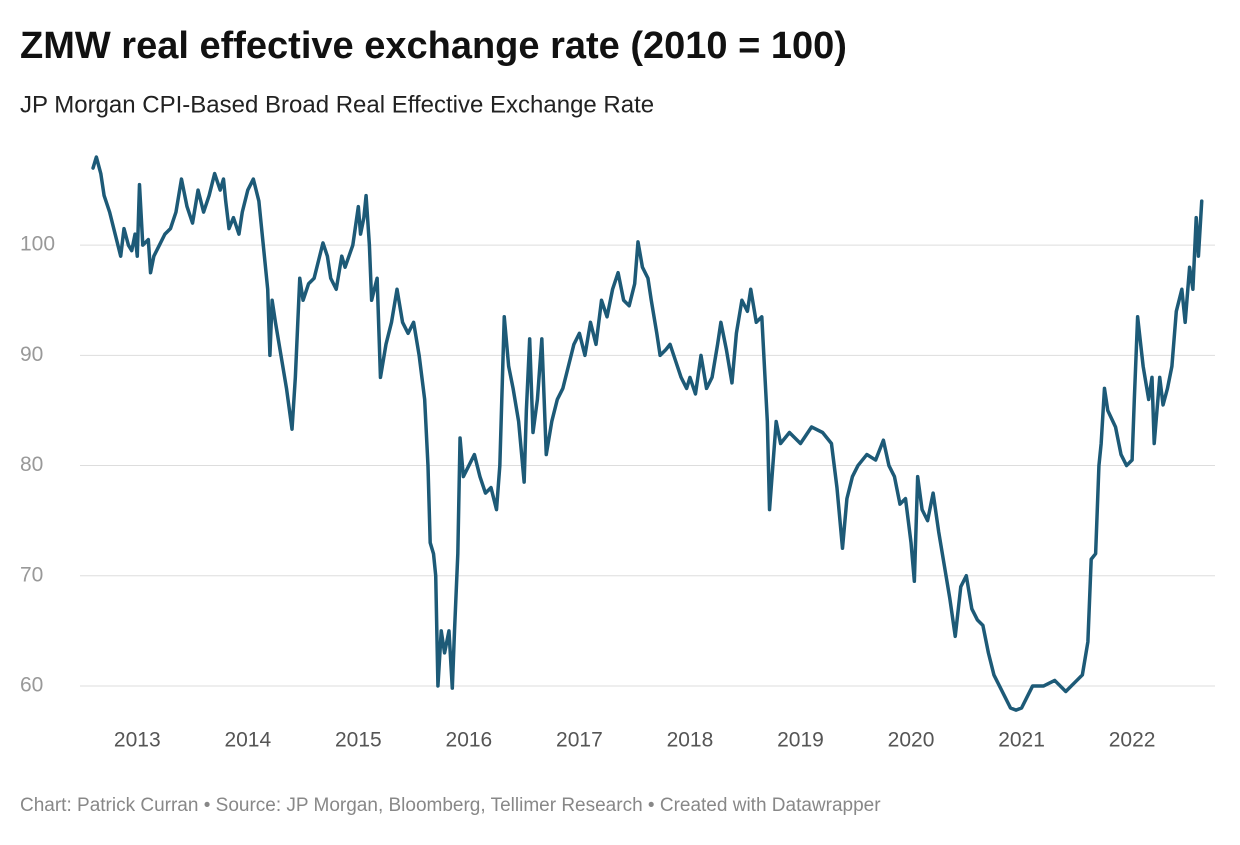 Image resolution: width=1240 pixels, height=845 pixels. Describe the element at coordinates (911, 740) in the screenshot. I see `x-tick-label: 2020` at that location.